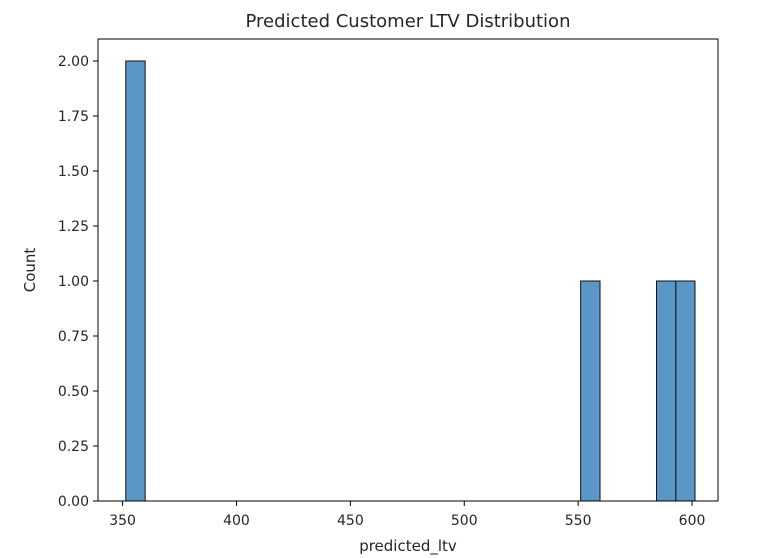  What do you see at coordinates (73, 337) in the screenshot?
I see `y-tick-label-3: 0.75` at bounding box center [73, 337].